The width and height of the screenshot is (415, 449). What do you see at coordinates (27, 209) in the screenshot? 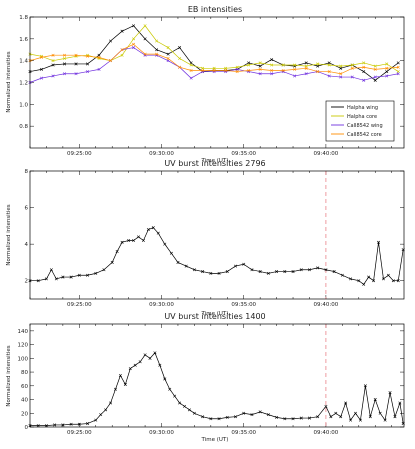
I see `y-tick-label: 6` at bounding box center [27, 209].